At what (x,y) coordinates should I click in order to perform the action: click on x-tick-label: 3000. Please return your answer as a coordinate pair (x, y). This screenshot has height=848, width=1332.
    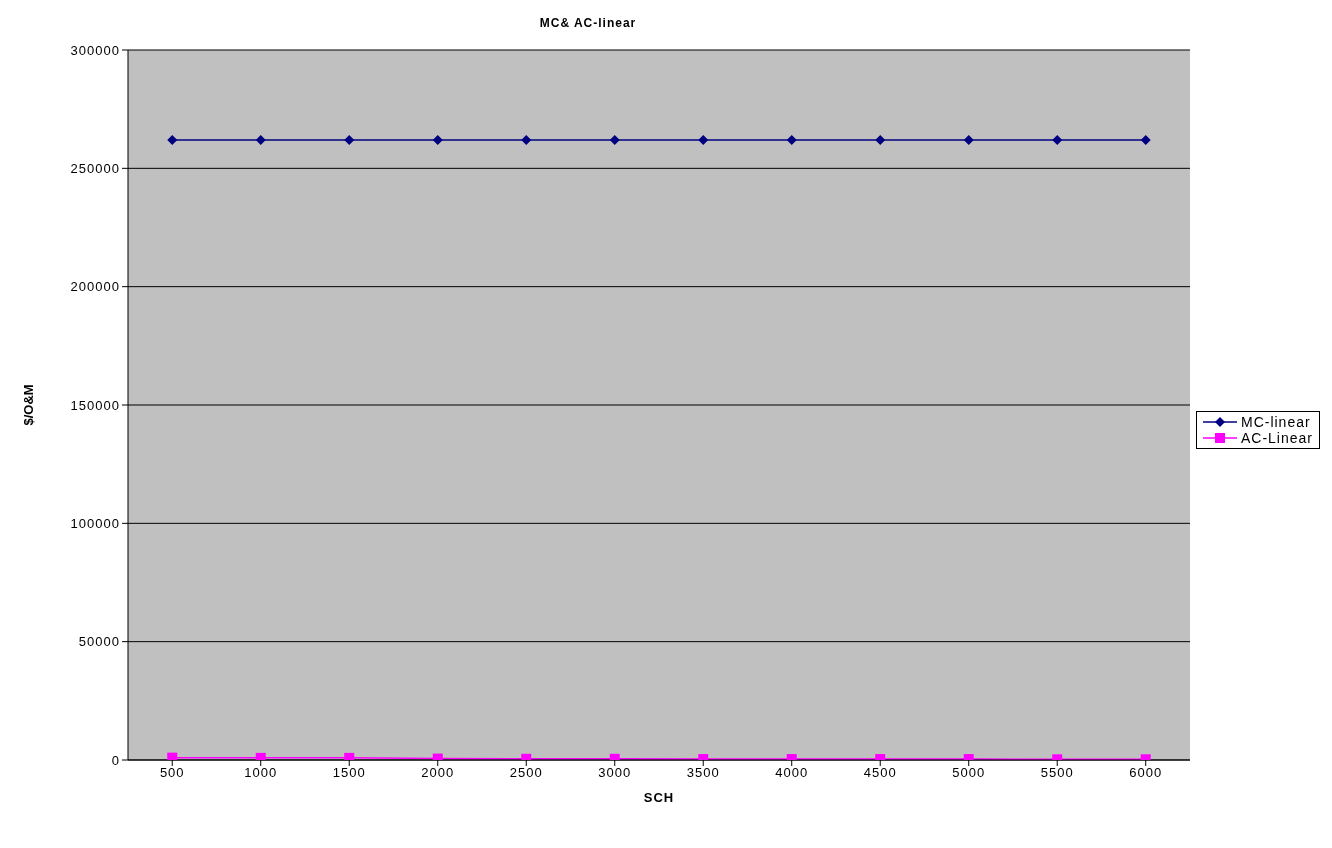
    Looking at the image, I should click on (615, 773).